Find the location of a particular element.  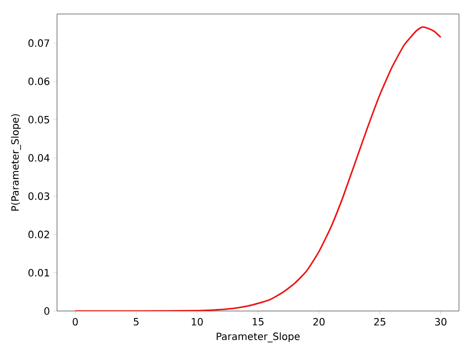

x-axis-title: Parameter_Slope is located at coordinates (258, 337).